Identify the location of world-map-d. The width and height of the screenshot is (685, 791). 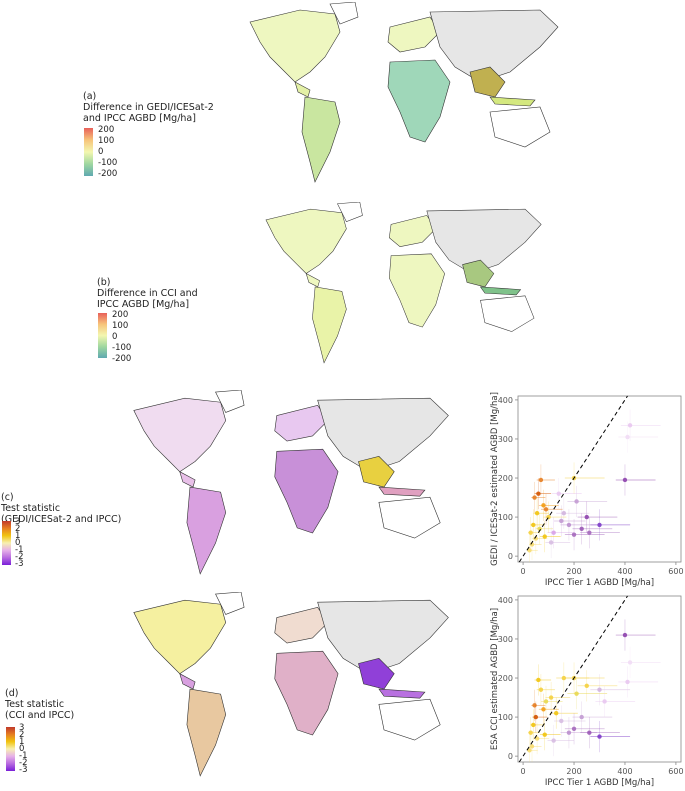
(291, 684).